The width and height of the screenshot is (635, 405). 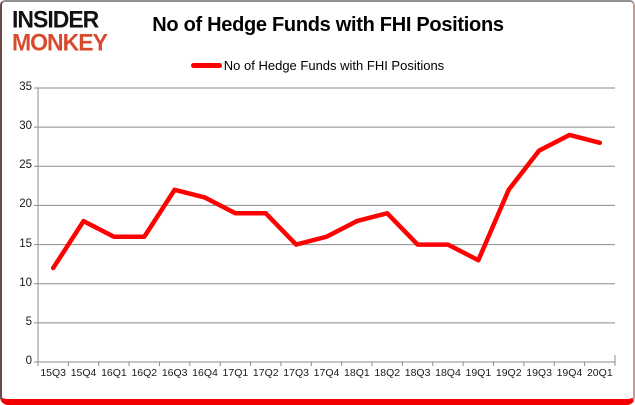 I want to click on x-tick-label: 17Q2, so click(x=265, y=373).